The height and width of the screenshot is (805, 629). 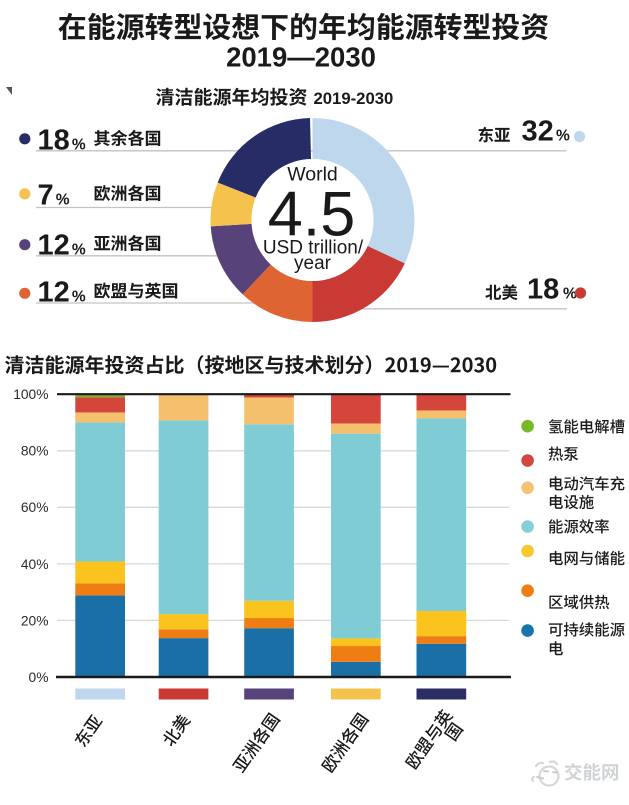 What do you see at coordinates (30, 394) in the screenshot?
I see `svg-text: 100%` at bounding box center [30, 394].